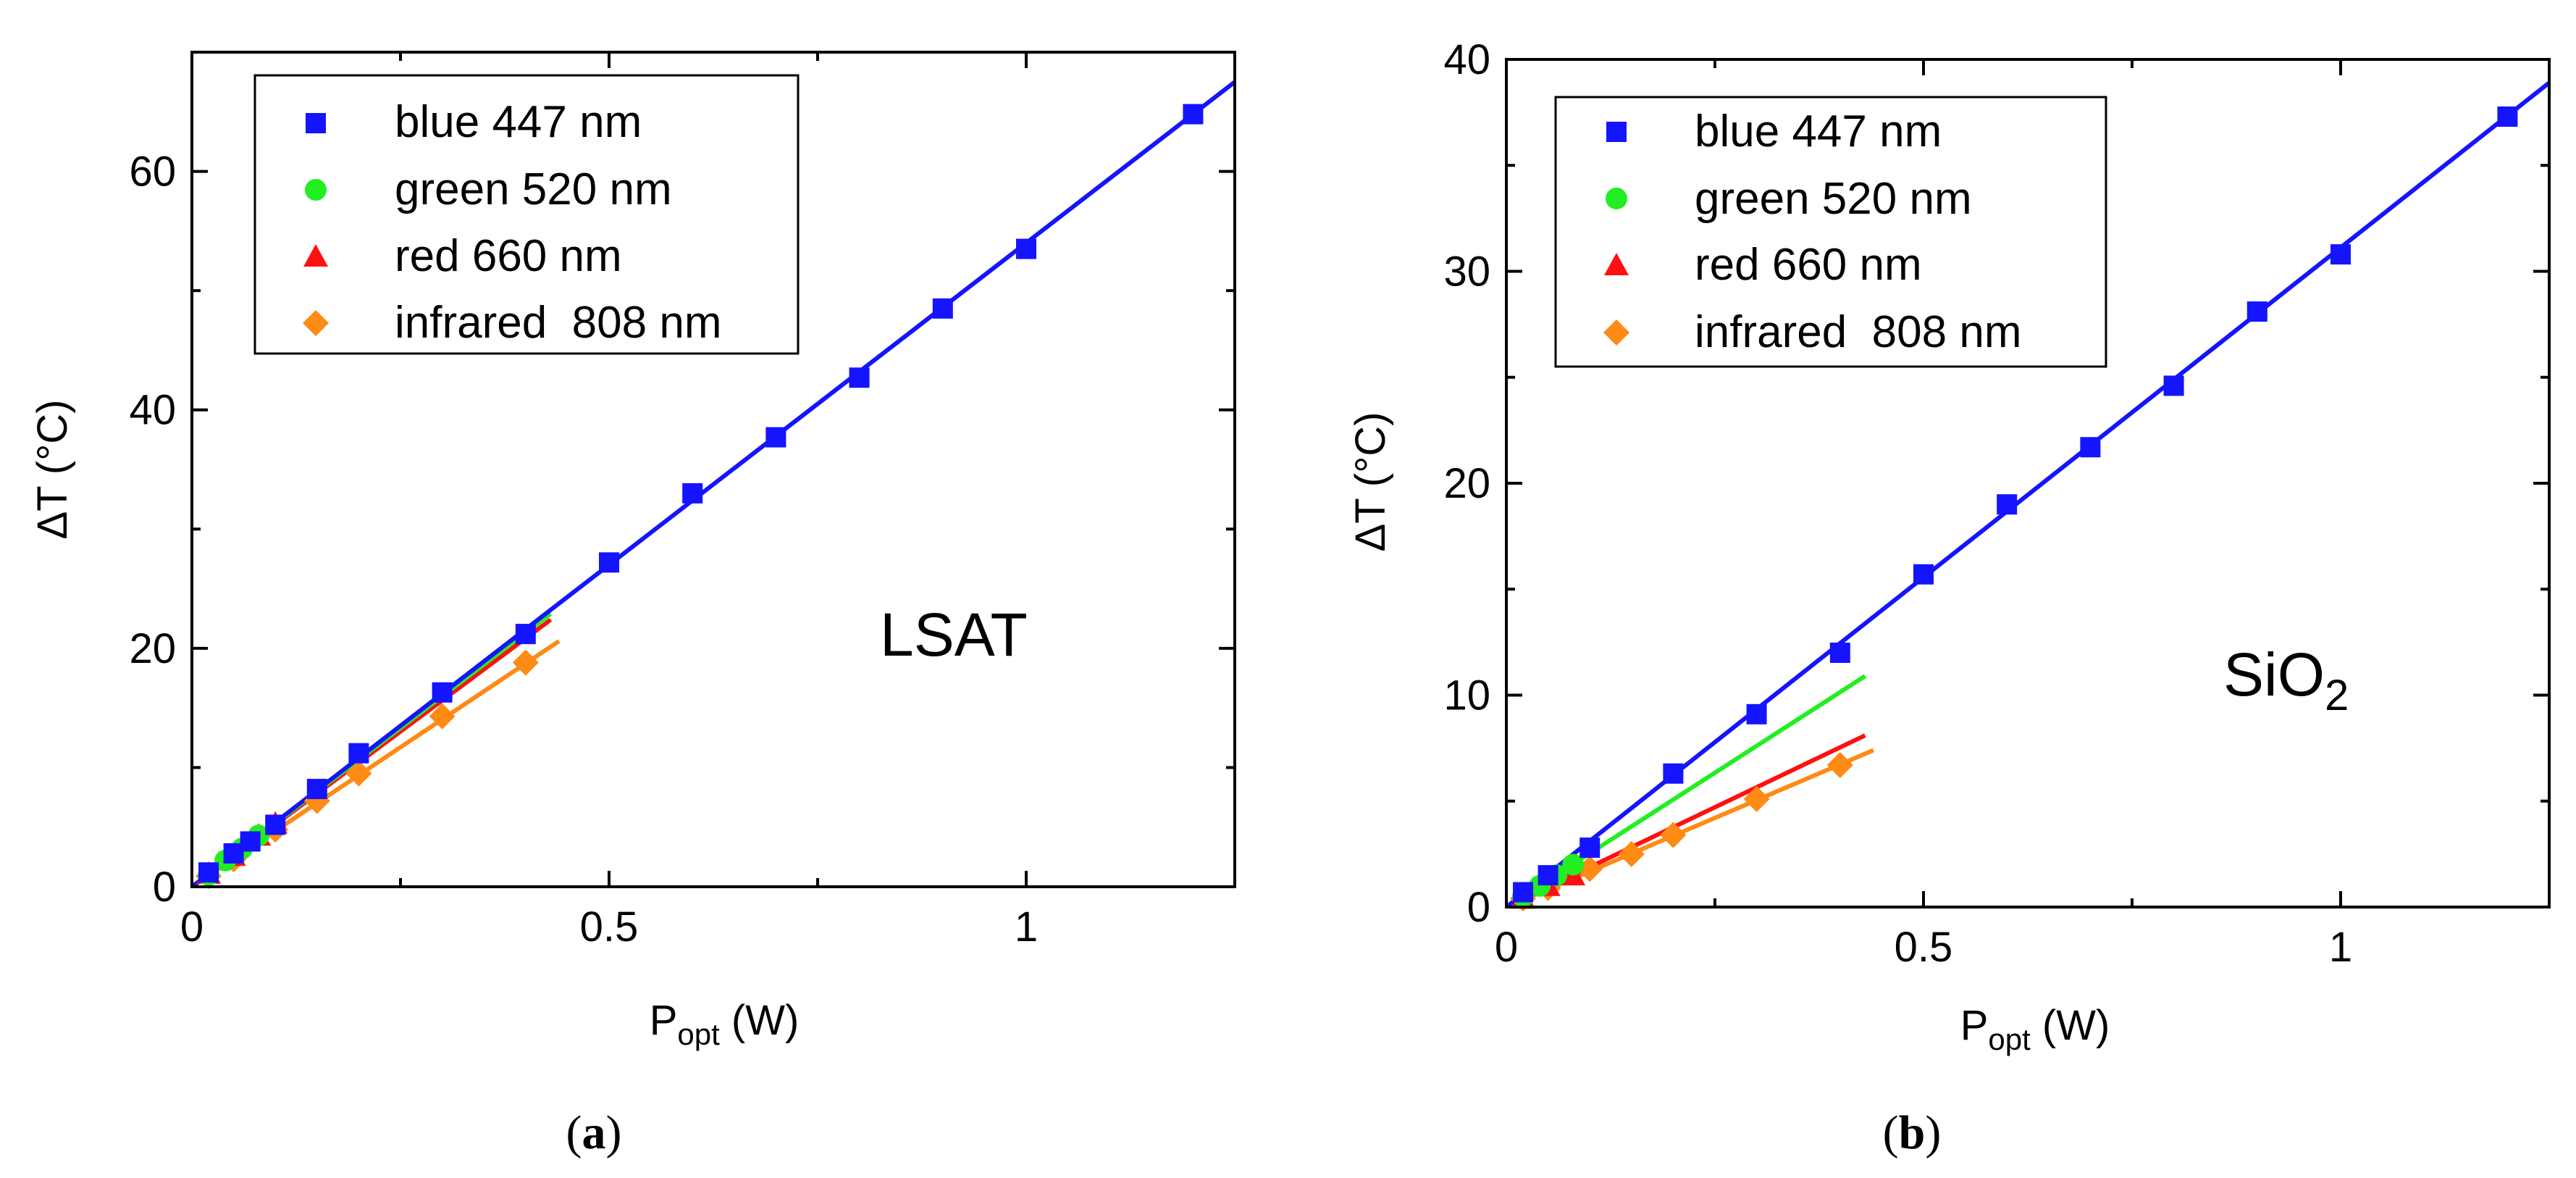 This screenshot has width=2576, height=1178. What do you see at coordinates (152, 172) in the screenshot?
I see `y-tick-label: 60` at bounding box center [152, 172].